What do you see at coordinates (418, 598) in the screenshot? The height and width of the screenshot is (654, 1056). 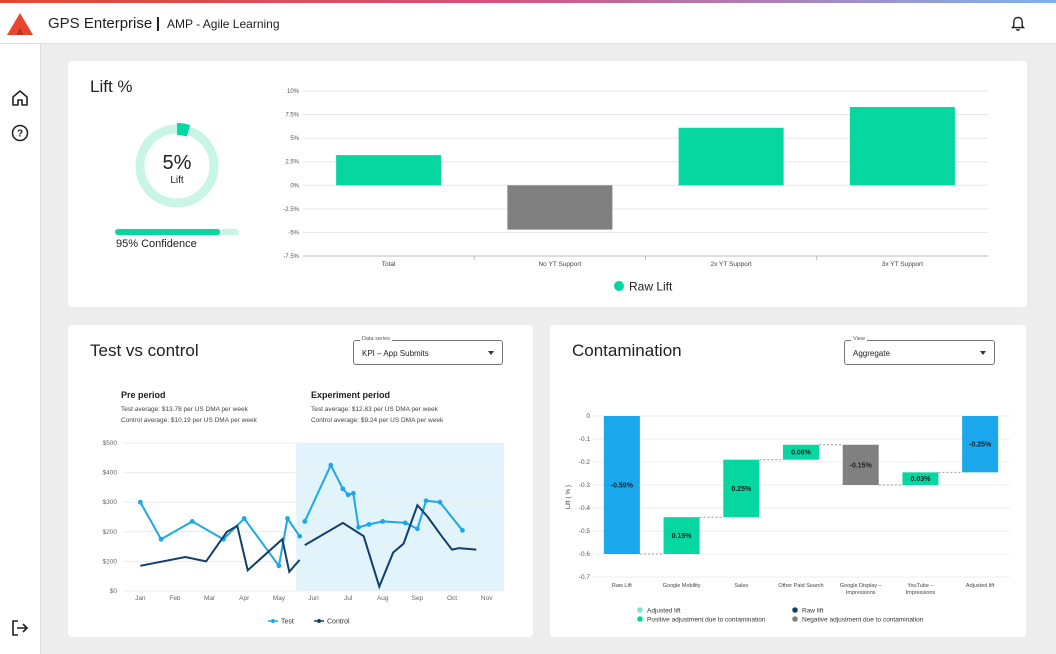 I see `x-tick-label: Sep` at bounding box center [418, 598].